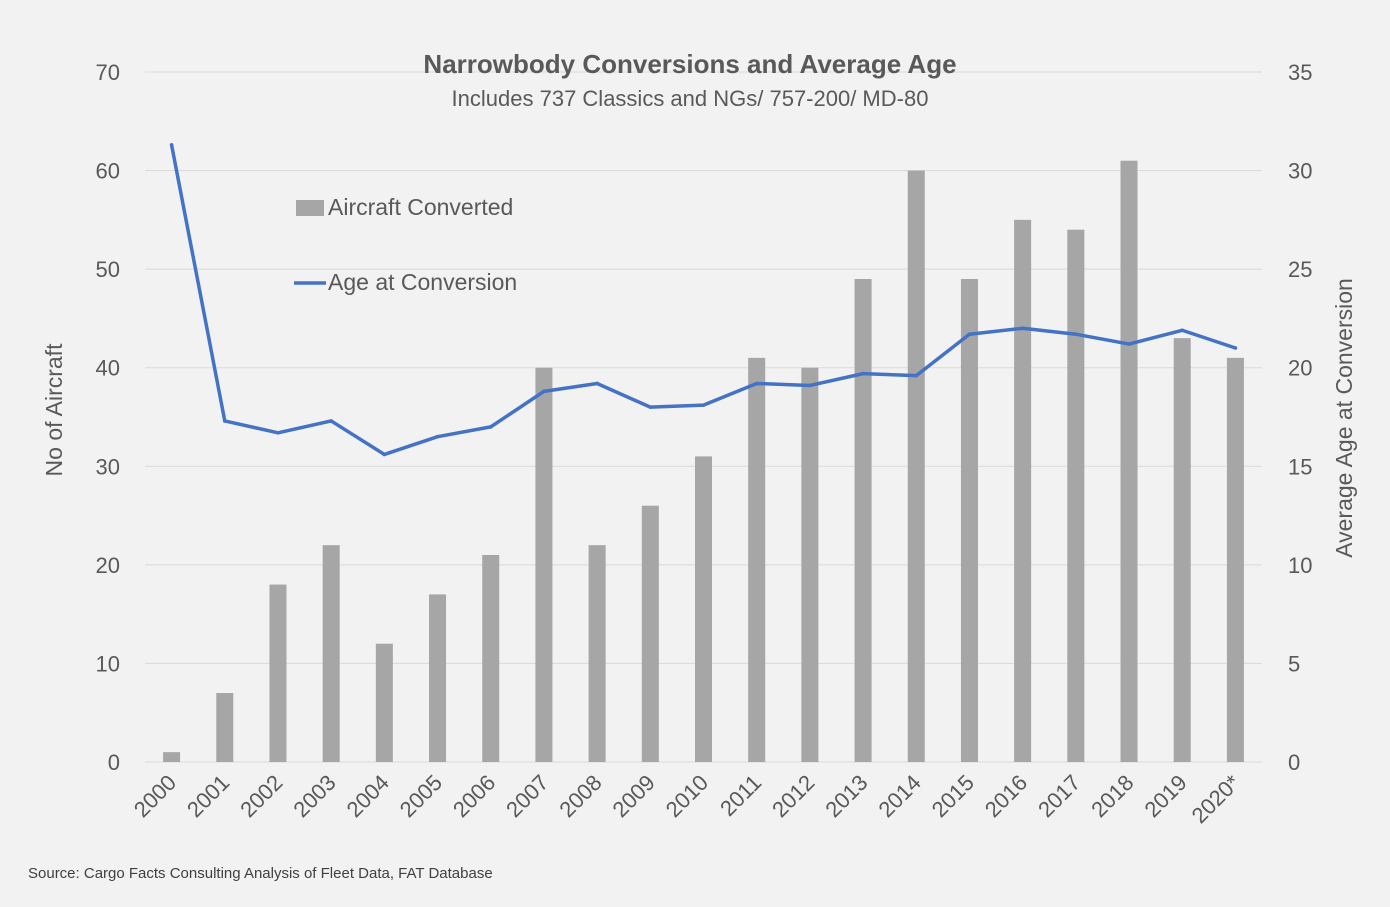 This screenshot has width=1390, height=907. Describe the element at coordinates (405, 244) in the screenshot. I see `legend: Aircraft Converted Age at Conversion` at that location.